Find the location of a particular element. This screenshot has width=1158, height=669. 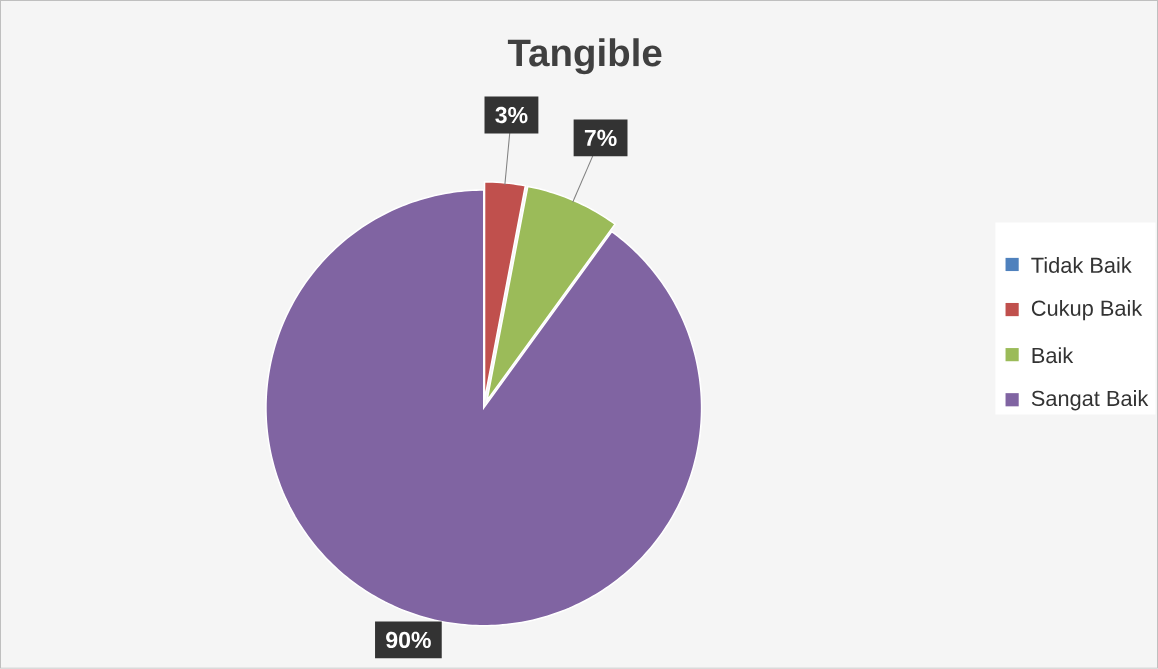

legend-label: Tidak Baik is located at coordinates (1081, 265).